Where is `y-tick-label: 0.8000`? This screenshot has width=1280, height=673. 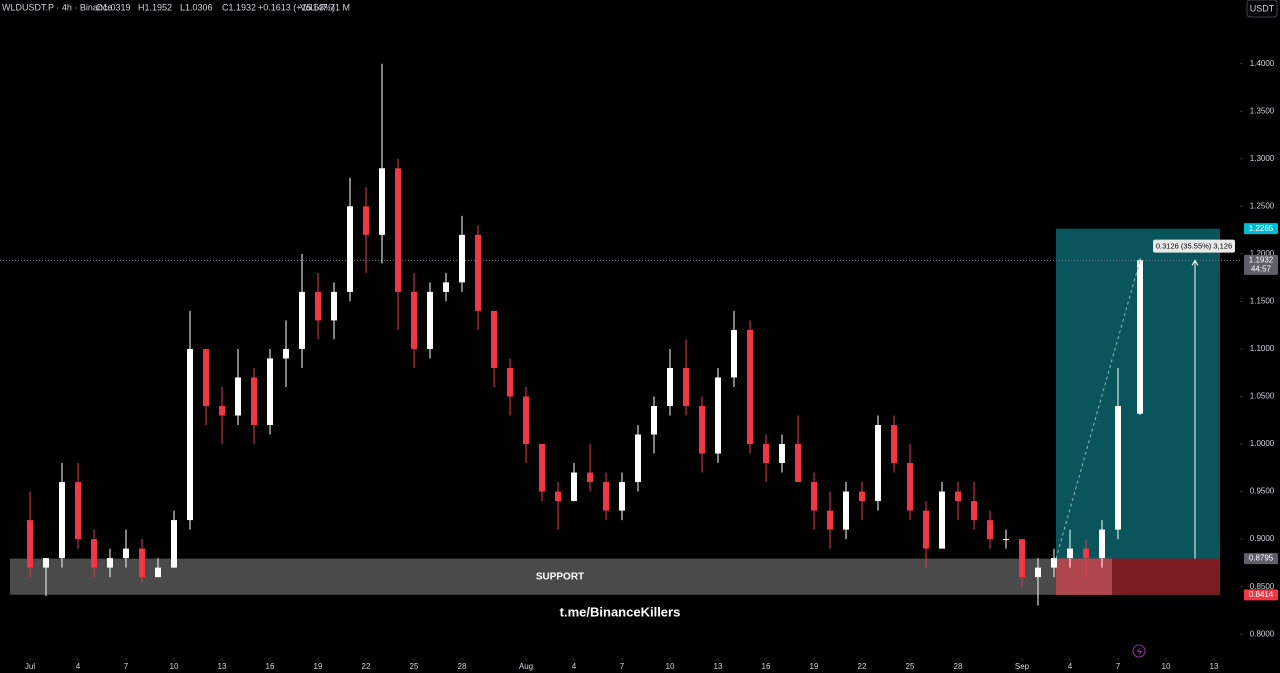
y-tick-label: 0.8000 is located at coordinates (1262, 633).